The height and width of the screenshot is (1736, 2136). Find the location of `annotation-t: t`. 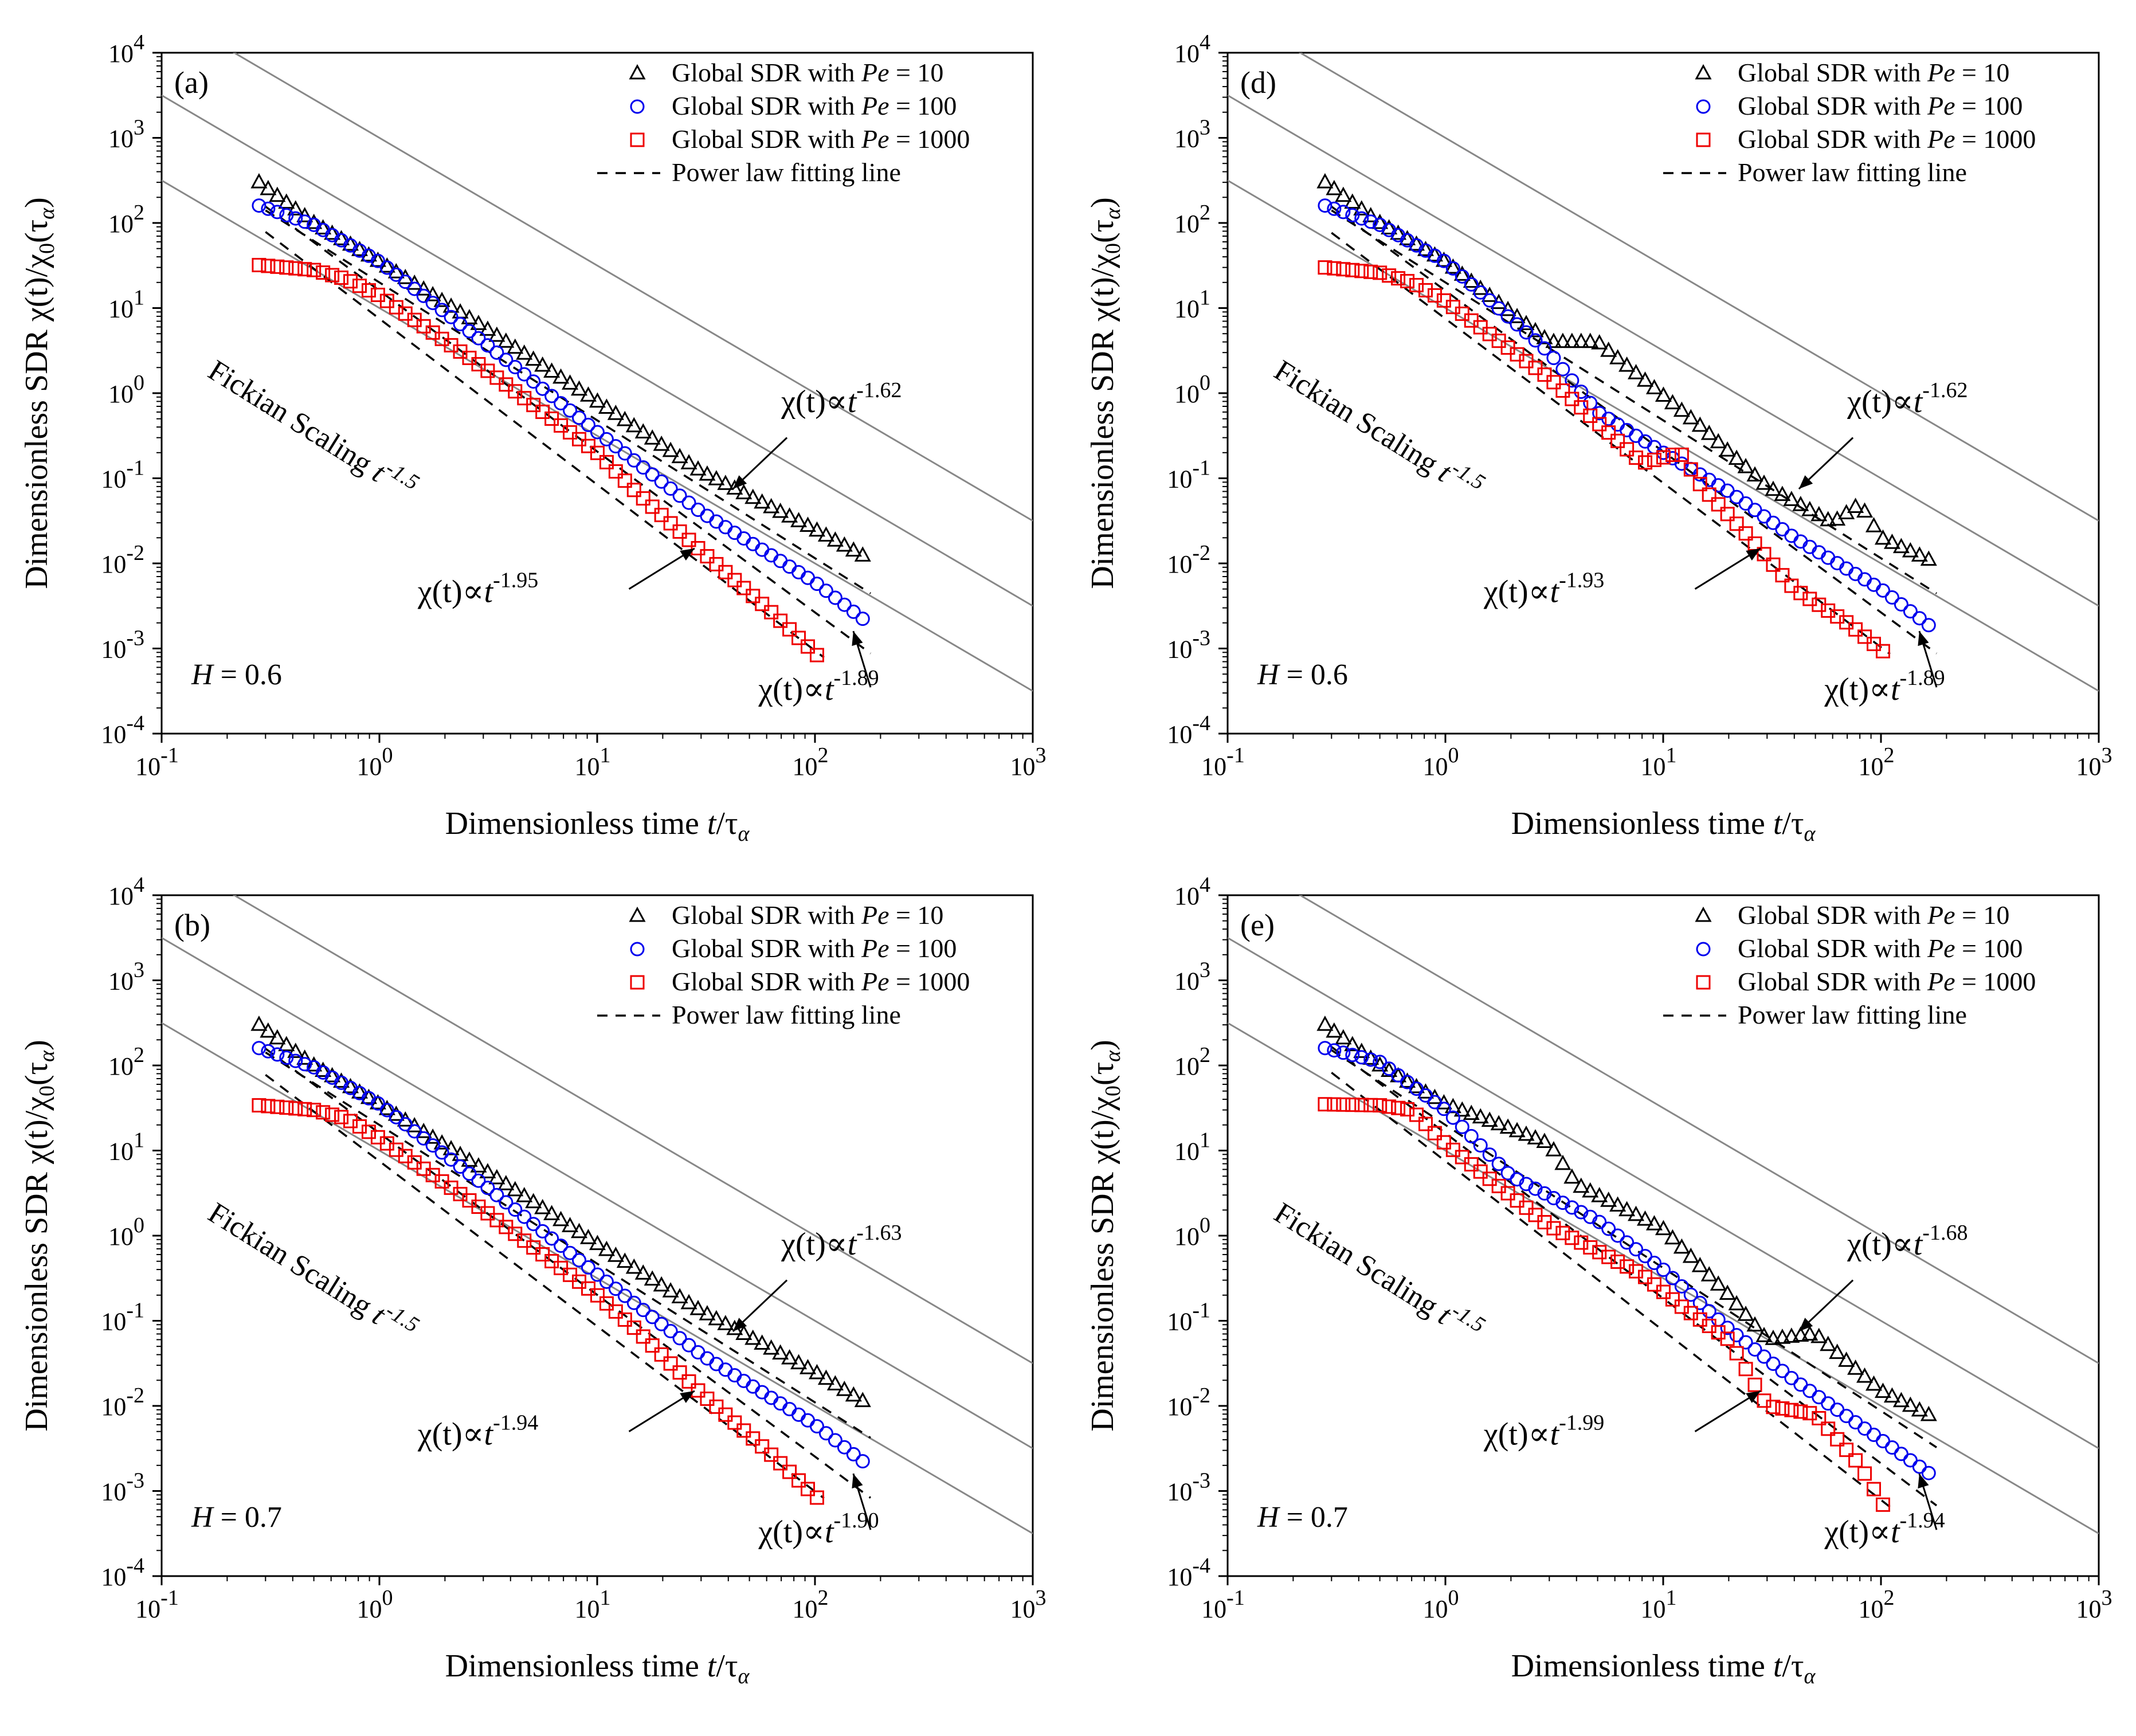

annotation-t: t is located at coordinates (1919, 1244).